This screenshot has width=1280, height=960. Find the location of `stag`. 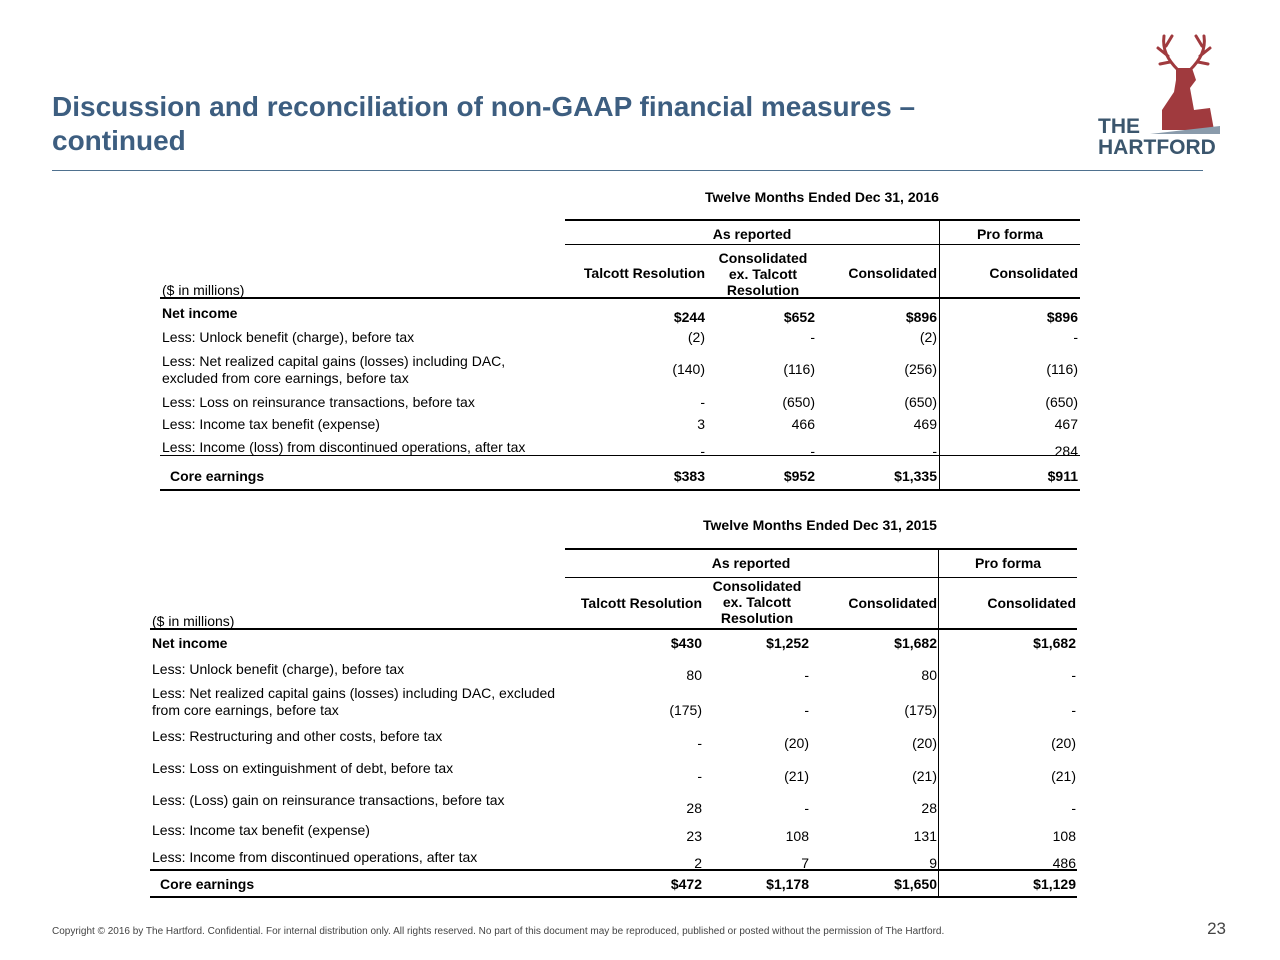

stag is located at coordinates (1188, 99).